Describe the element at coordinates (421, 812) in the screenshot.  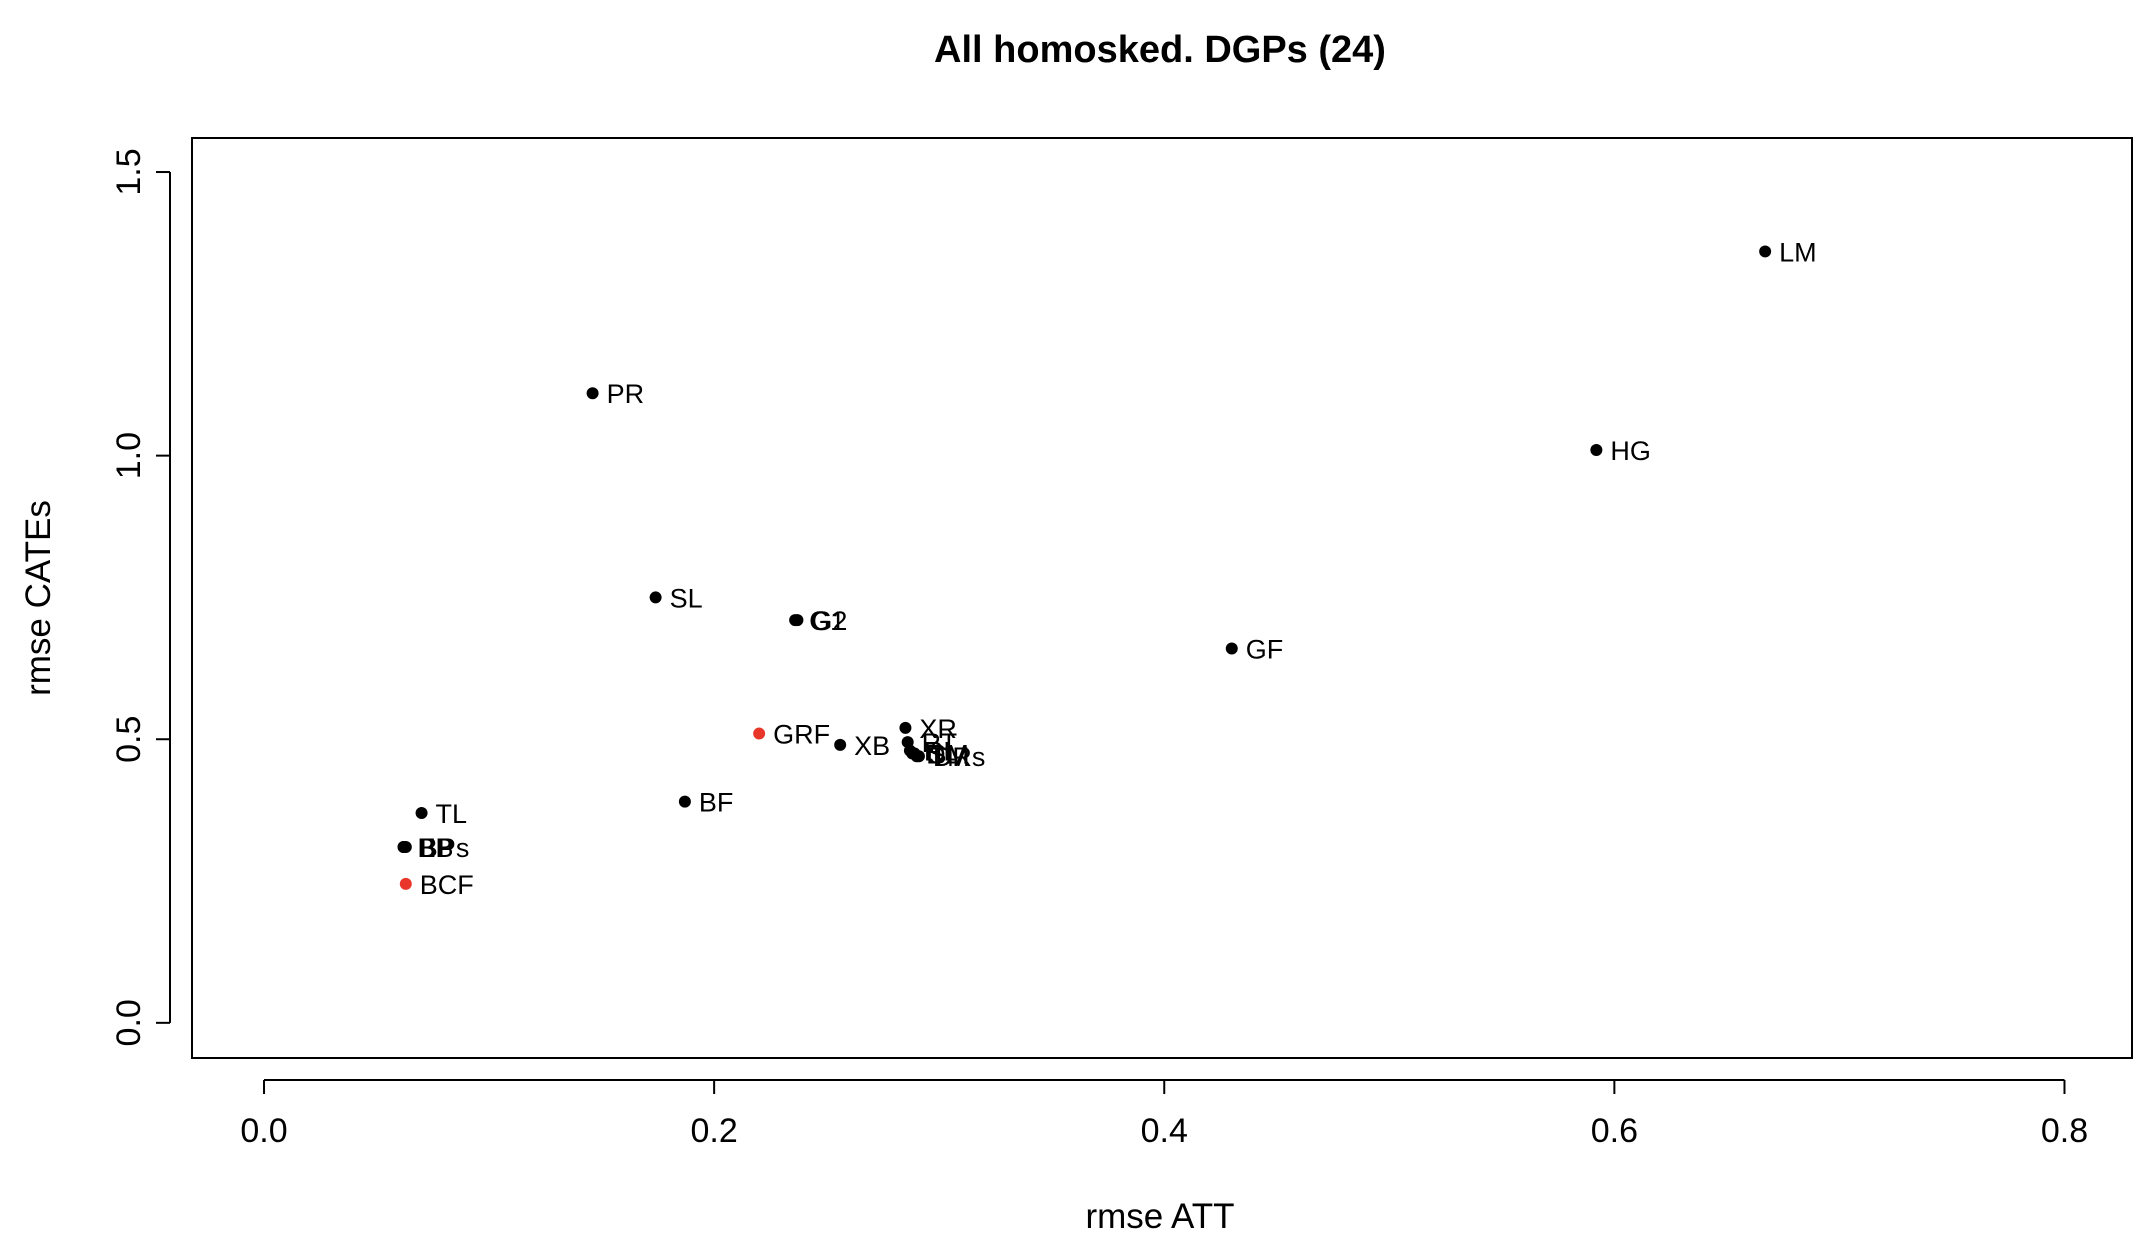
I see `data-point-tl` at that location.